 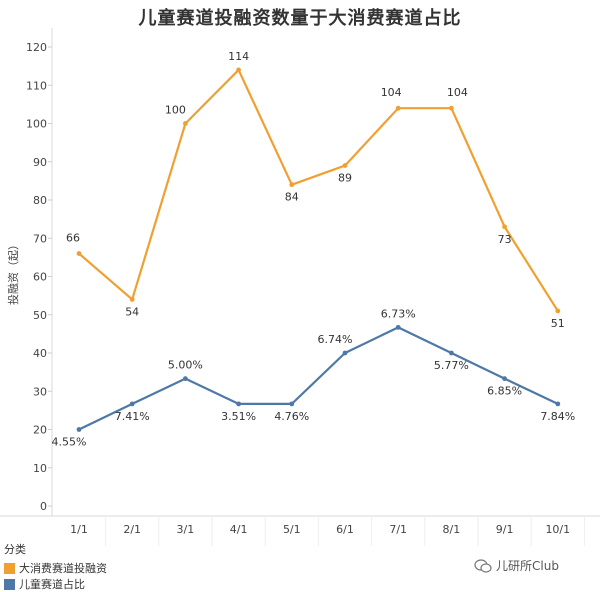 What do you see at coordinates (335, 339) in the screenshot?
I see `data-label: 6.74%` at bounding box center [335, 339].